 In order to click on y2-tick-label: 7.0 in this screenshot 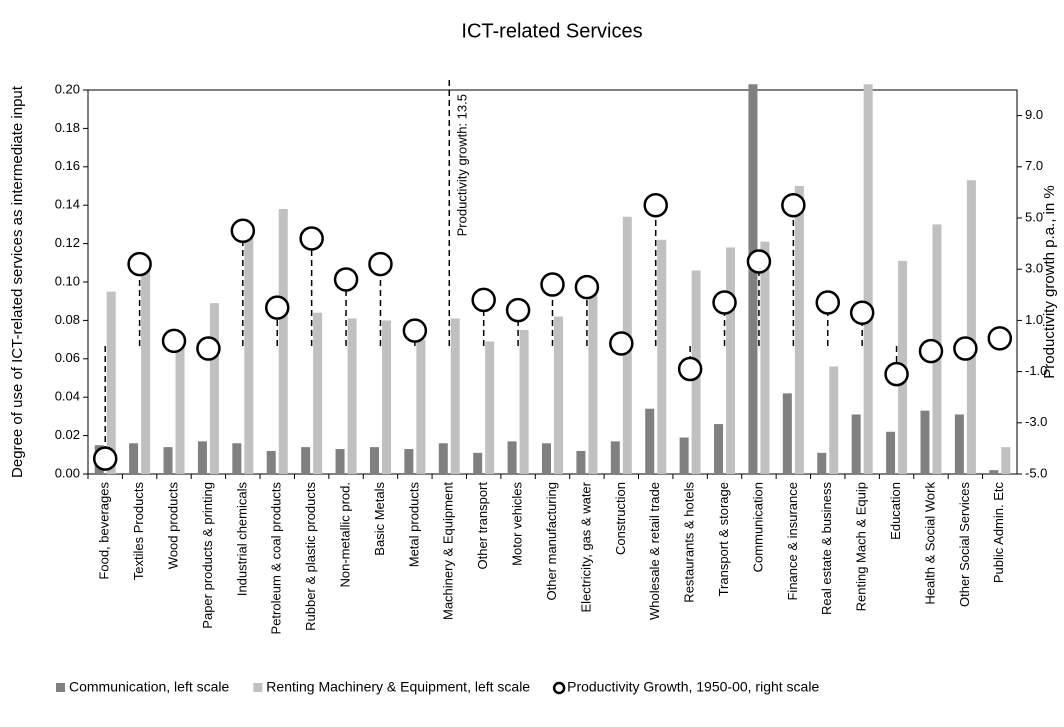, I will do `click(1034, 165)`.